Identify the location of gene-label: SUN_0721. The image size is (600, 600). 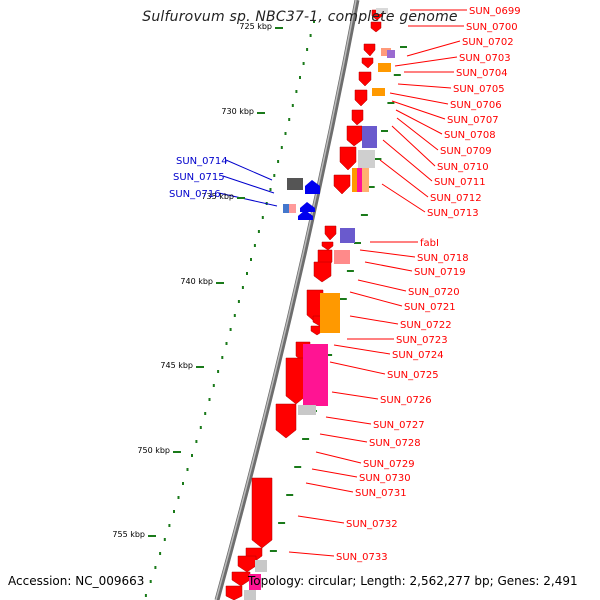
(430, 307).